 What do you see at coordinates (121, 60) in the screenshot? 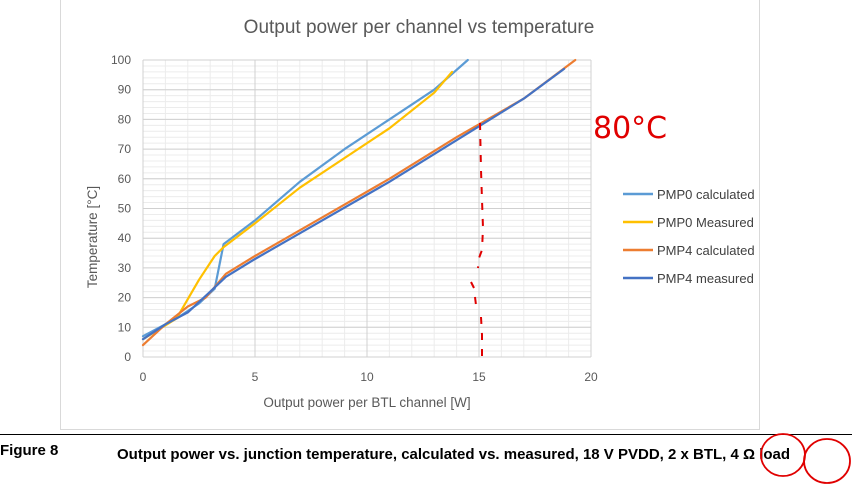
I see `y-tick-label: 100` at bounding box center [121, 60].